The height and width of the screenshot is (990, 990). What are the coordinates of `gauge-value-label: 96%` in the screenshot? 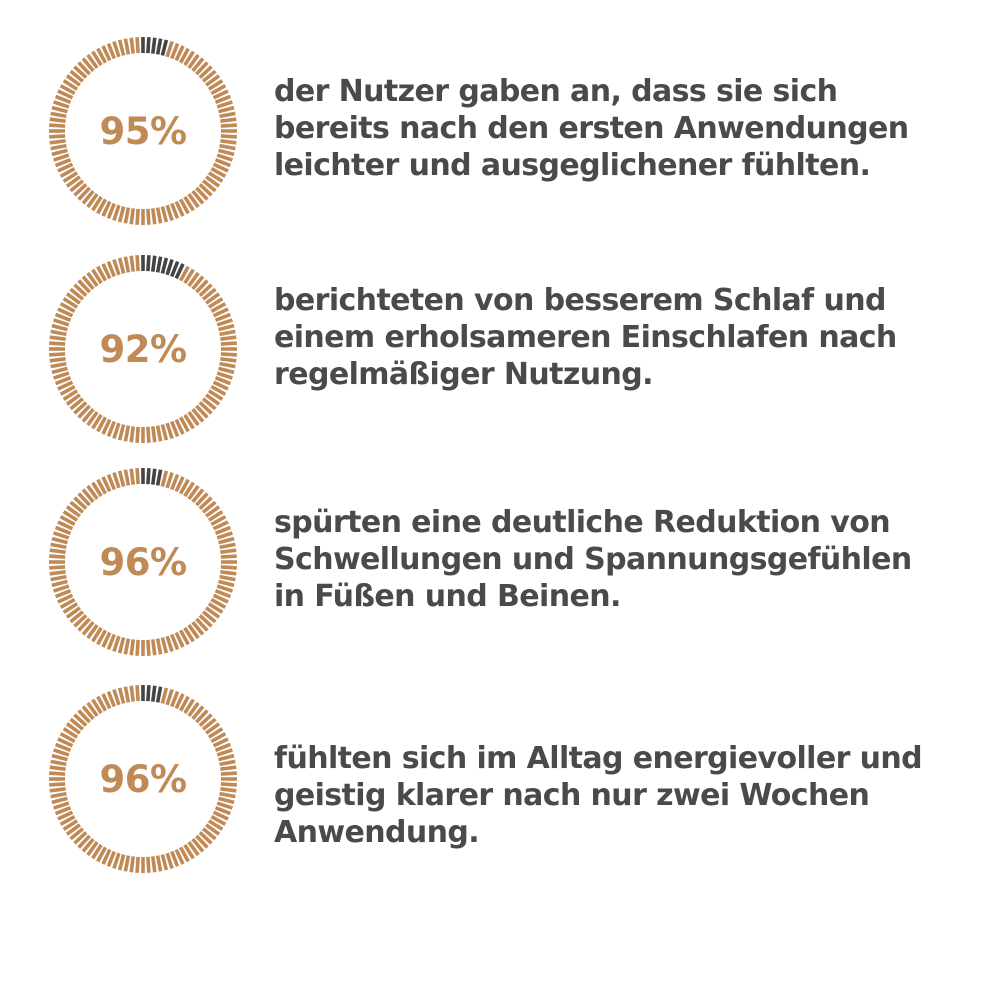 It's located at (143, 562).